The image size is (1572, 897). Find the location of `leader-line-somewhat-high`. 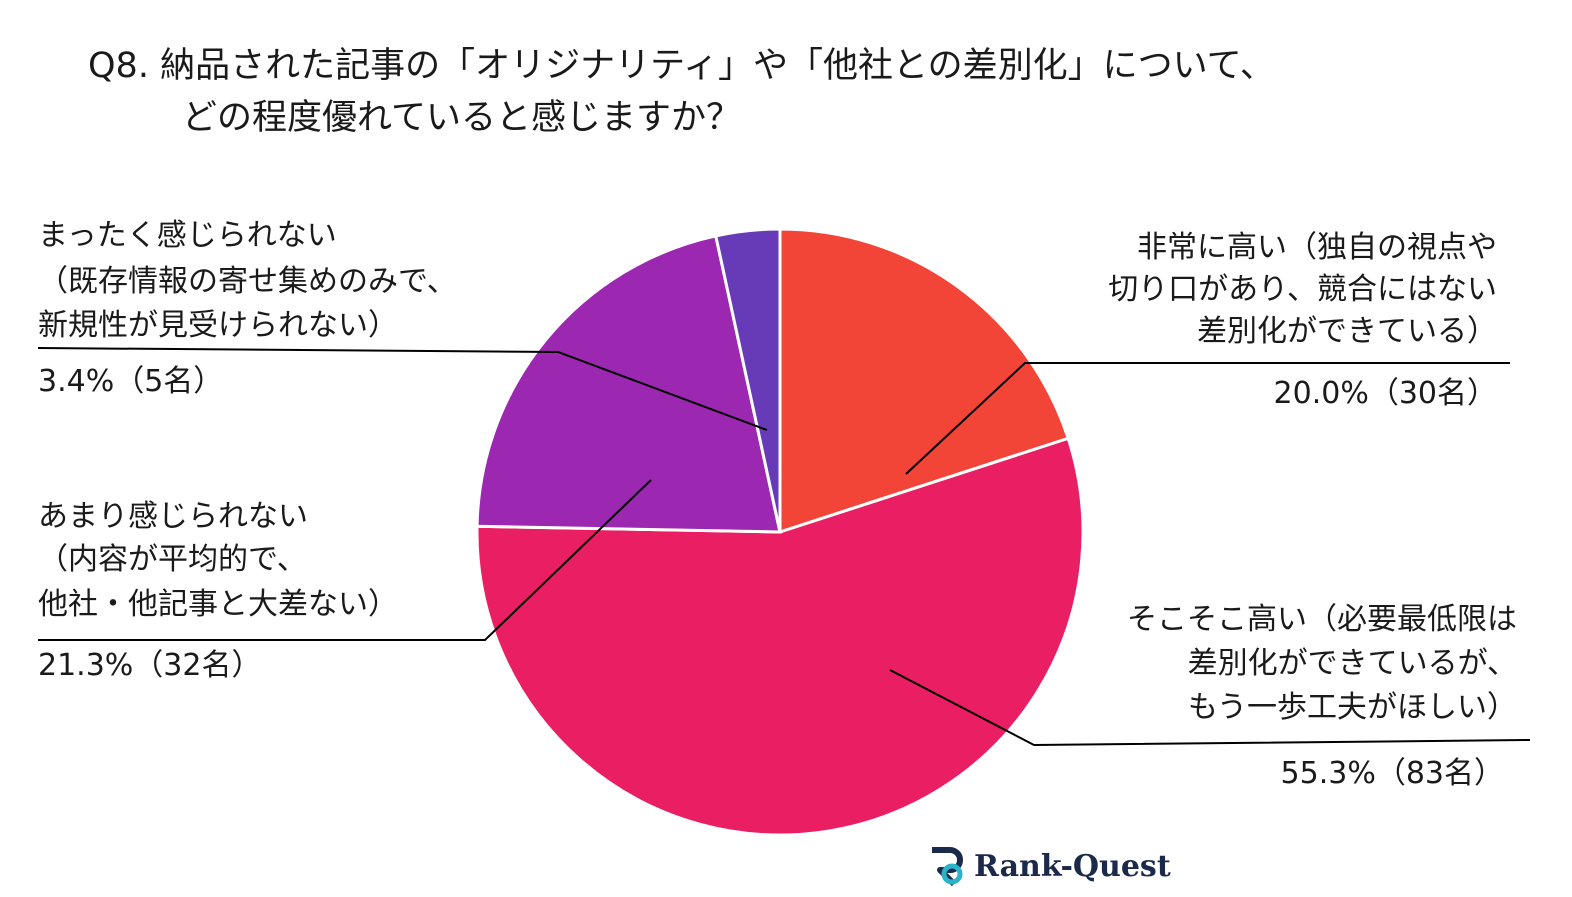

leader-line-somewhat-high is located at coordinates (1210, 708).